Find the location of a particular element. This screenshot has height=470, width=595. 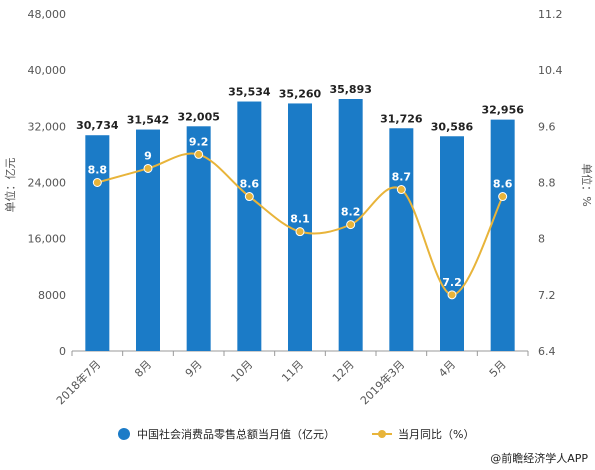

x-tick-label: 2019年3月 is located at coordinates (382, 382).